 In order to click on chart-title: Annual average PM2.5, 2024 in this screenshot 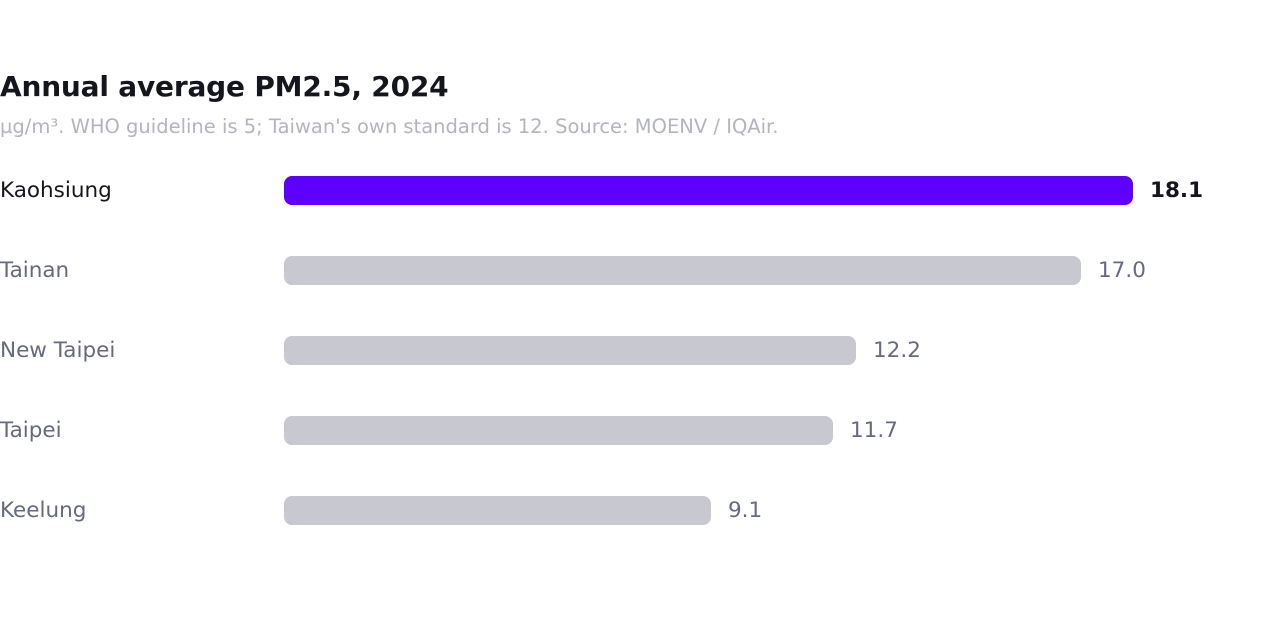, I will do `click(224, 86)`.